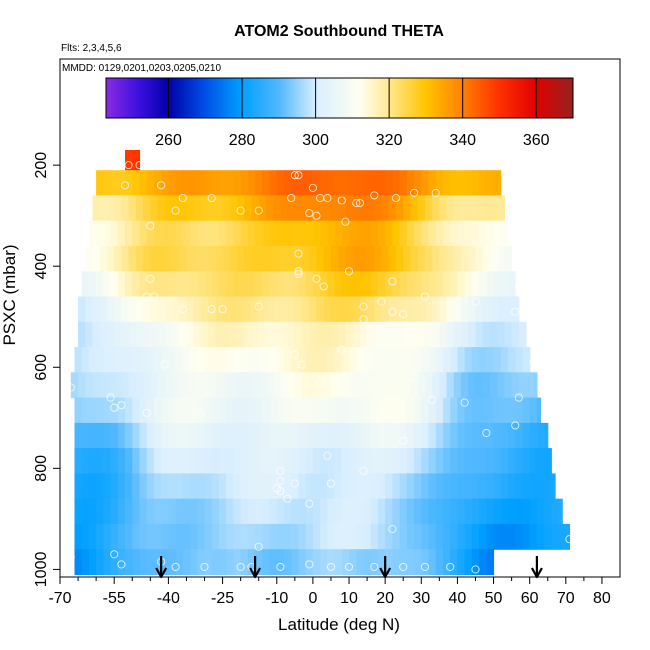 This screenshot has height=650, width=650. I want to click on heatmap-cell-r2-lat31, so click(428, 208).